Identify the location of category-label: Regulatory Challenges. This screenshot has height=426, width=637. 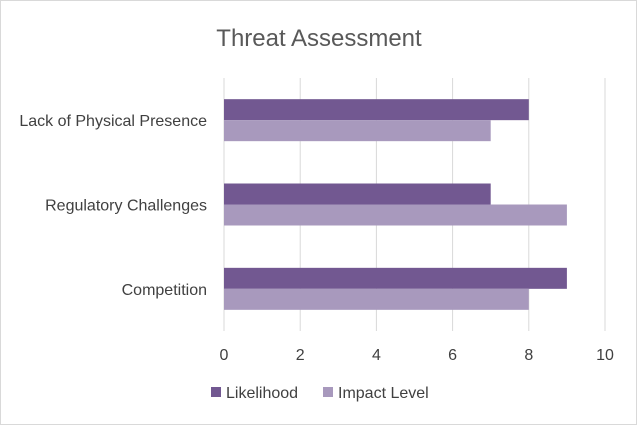
(126, 206).